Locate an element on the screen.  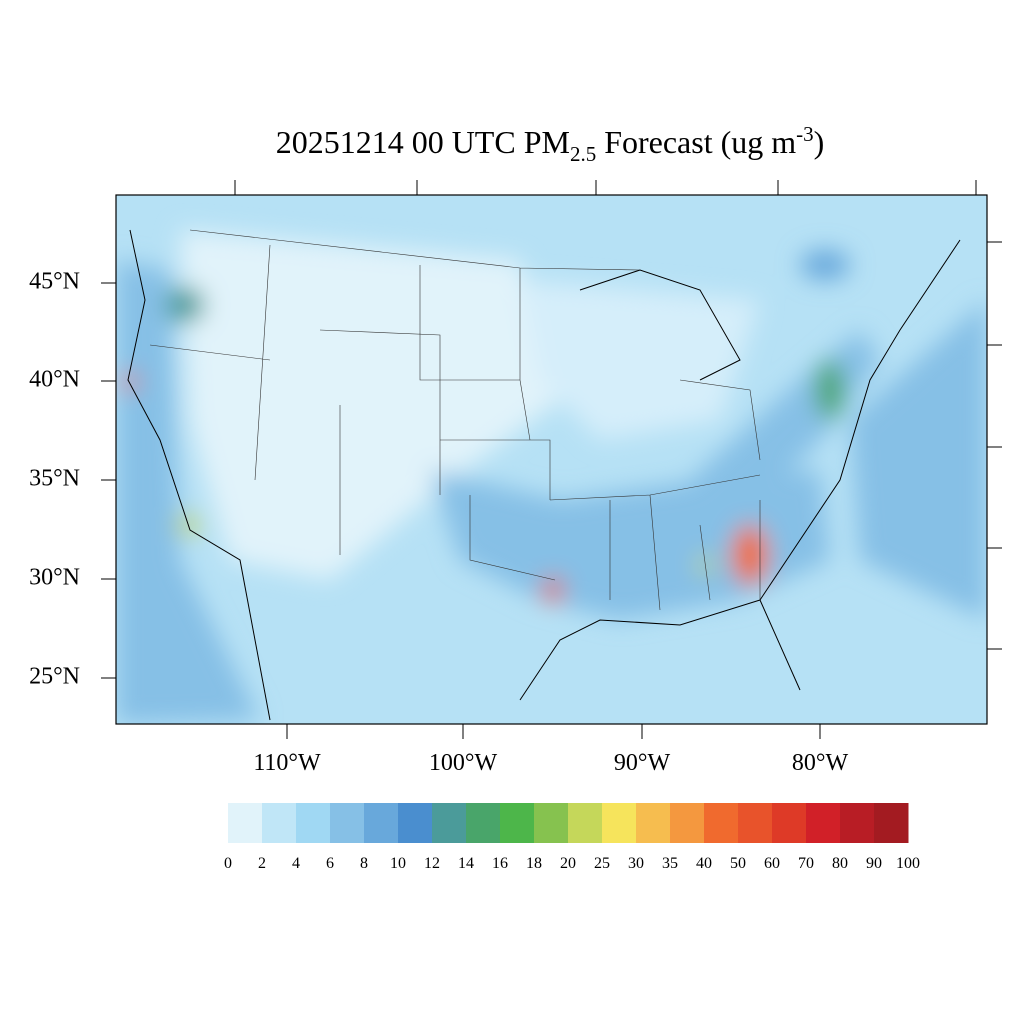
lat-label: 30°N is located at coordinates (54, 578).